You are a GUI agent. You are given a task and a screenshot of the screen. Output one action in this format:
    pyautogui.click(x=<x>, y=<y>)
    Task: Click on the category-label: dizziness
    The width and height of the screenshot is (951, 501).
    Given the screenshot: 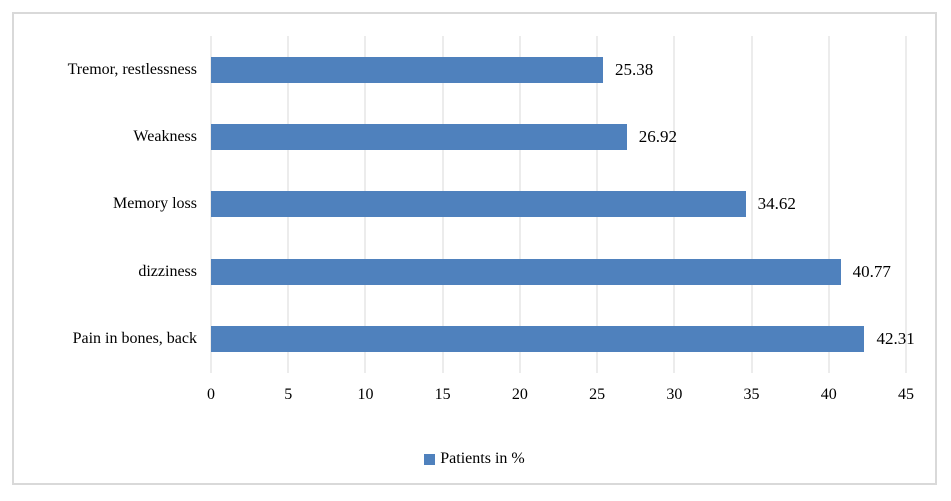 What is the action you would take?
    pyautogui.click(x=167, y=271)
    